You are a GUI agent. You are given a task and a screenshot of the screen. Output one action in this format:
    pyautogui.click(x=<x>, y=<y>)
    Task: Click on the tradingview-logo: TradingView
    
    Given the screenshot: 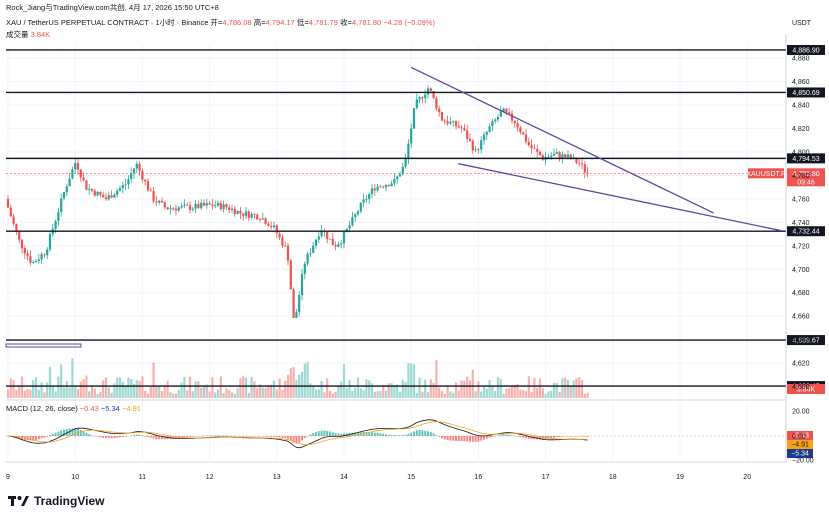 What is the action you would take?
    pyautogui.click(x=56, y=501)
    